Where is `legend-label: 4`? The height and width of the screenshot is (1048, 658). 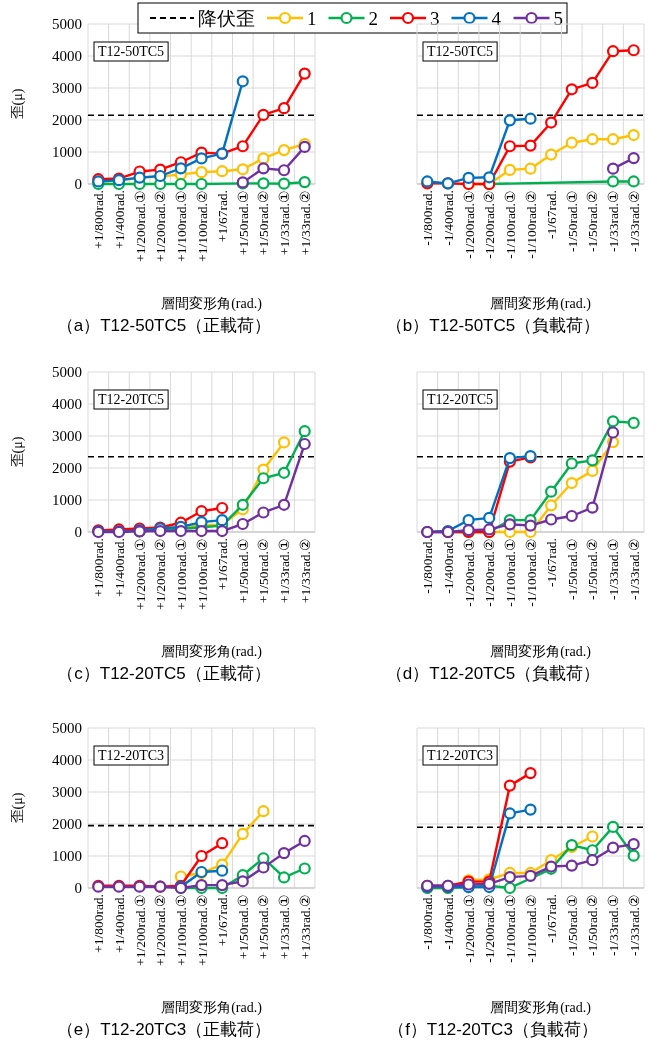 legend-label: 4 is located at coordinates (496, 18).